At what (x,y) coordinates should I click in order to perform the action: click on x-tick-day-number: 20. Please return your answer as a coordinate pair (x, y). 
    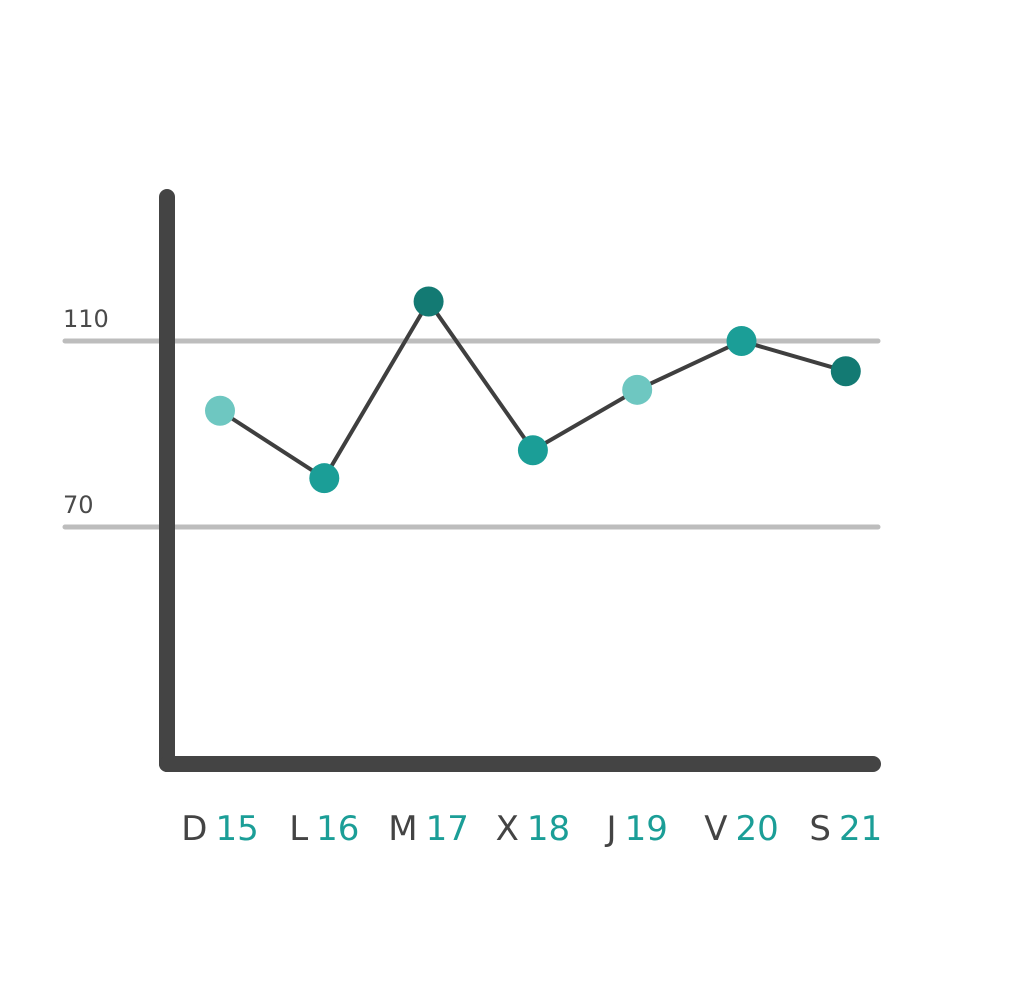
    Looking at the image, I should click on (757, 829).